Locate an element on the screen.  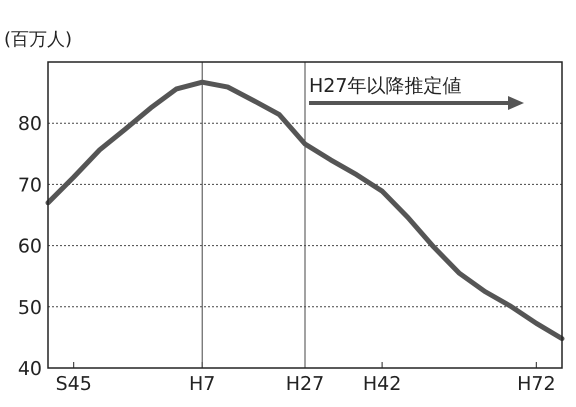
x-tick-label: H72 is located at coordinates (536, 384).